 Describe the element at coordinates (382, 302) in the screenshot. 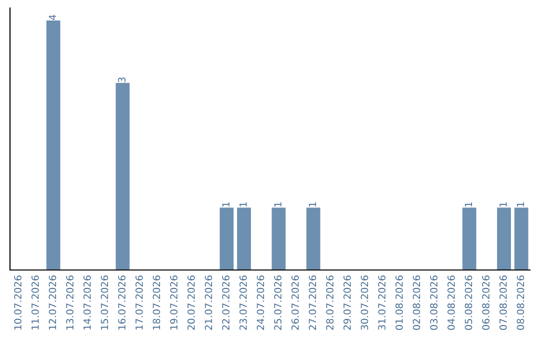

I see `x-tick-label: 31.07.2026` at that location.